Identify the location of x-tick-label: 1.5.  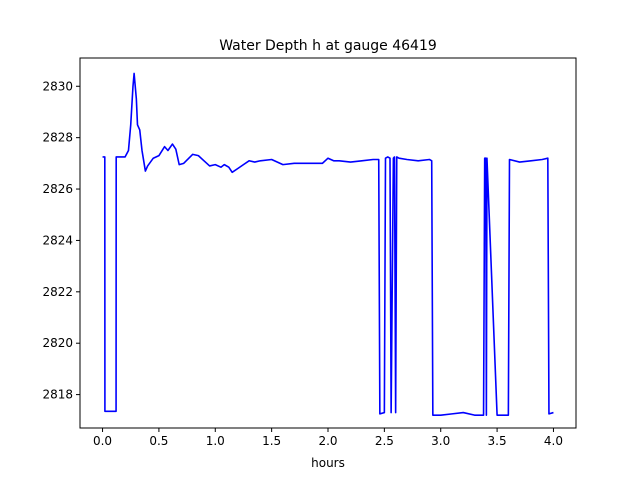
(271, 441).